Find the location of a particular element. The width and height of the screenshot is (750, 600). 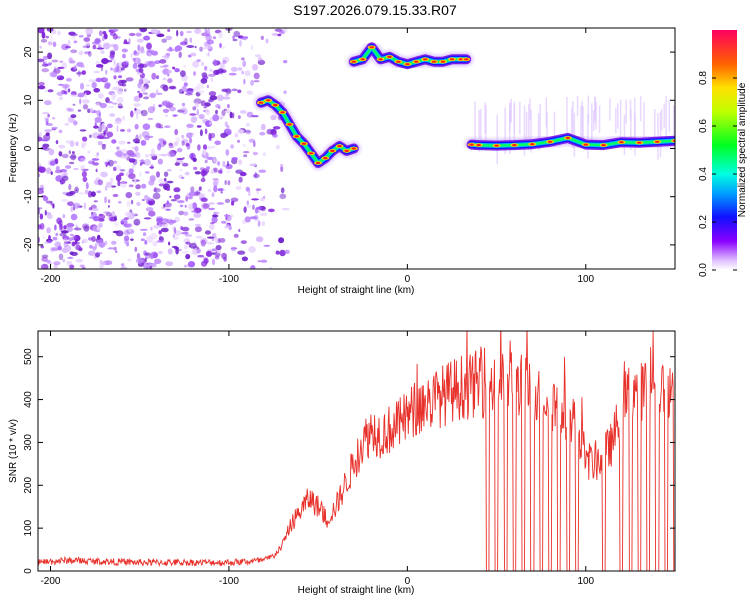

y-tick-label: -10 is located at coordinates (28, 196).